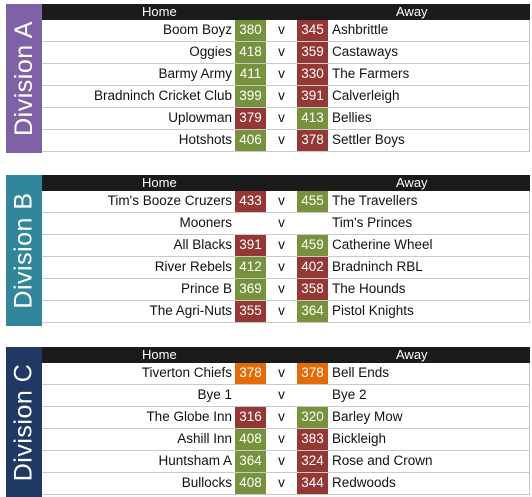  What do you see at coordinates (429, 289) in the screenshot?
I see `away-team: The Hounds` at bounding box center [429, 289].